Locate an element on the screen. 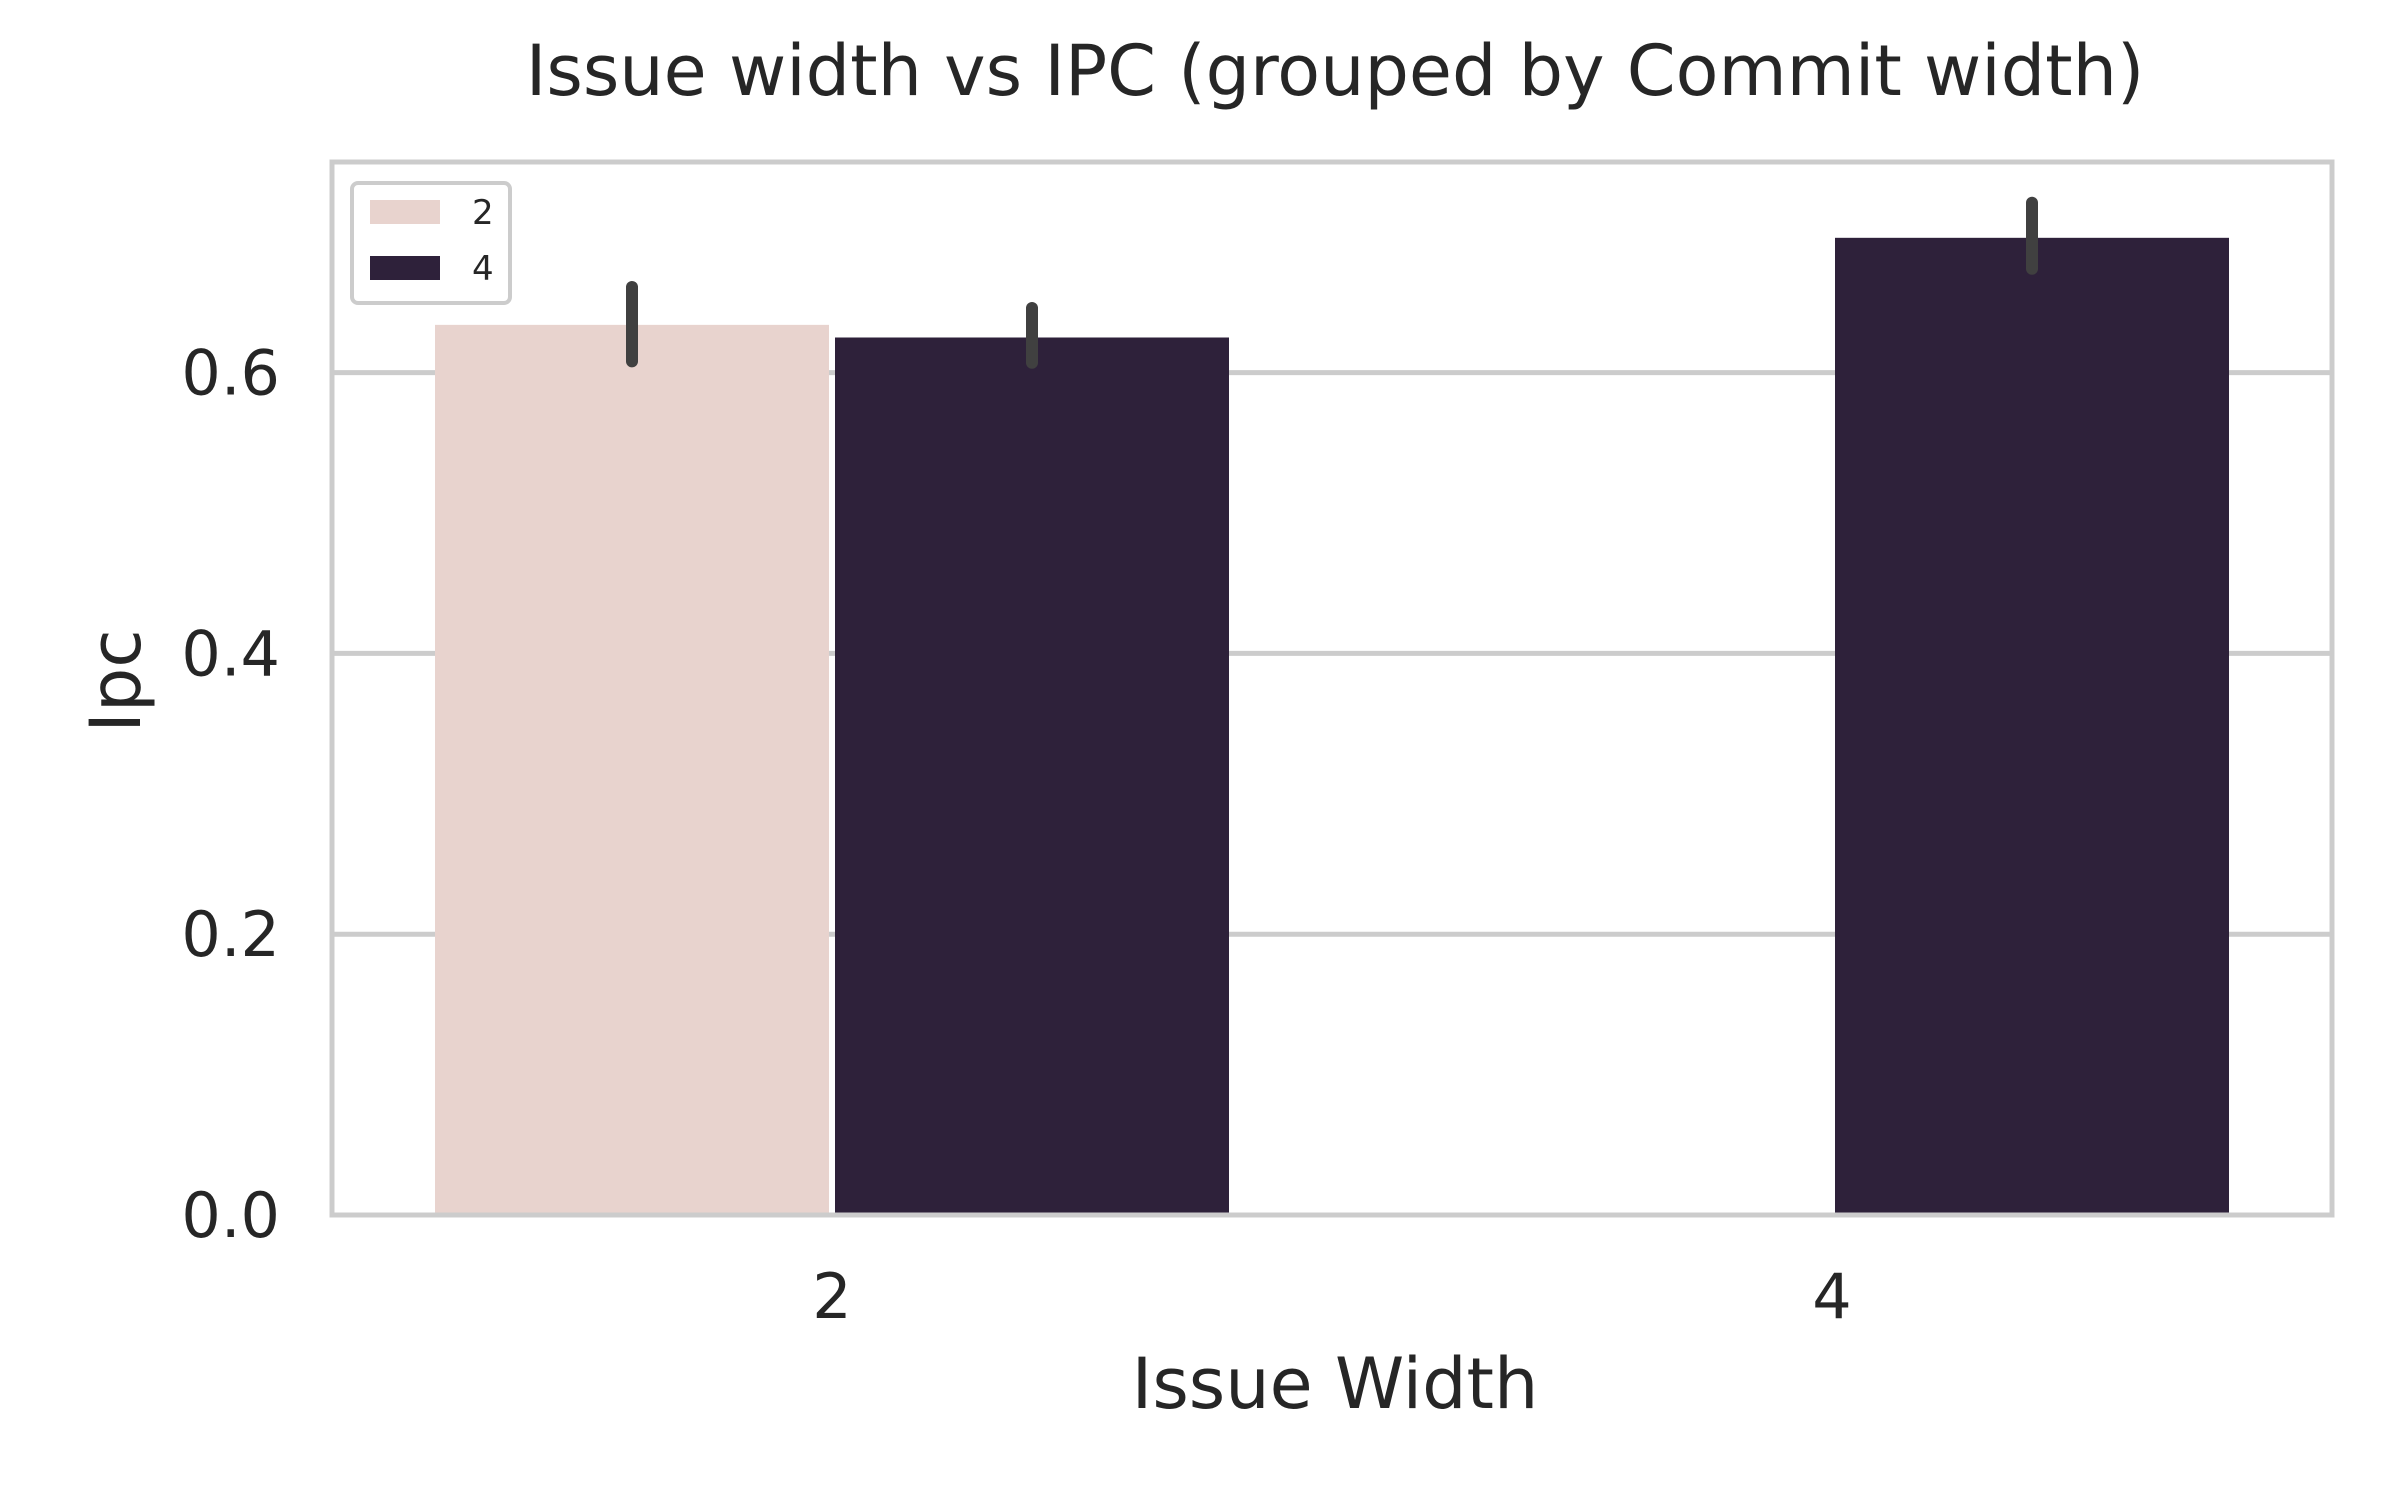 The height and width of the screenshot is (1500, 2400). legend: 24 is located at coordinates (431, 243).